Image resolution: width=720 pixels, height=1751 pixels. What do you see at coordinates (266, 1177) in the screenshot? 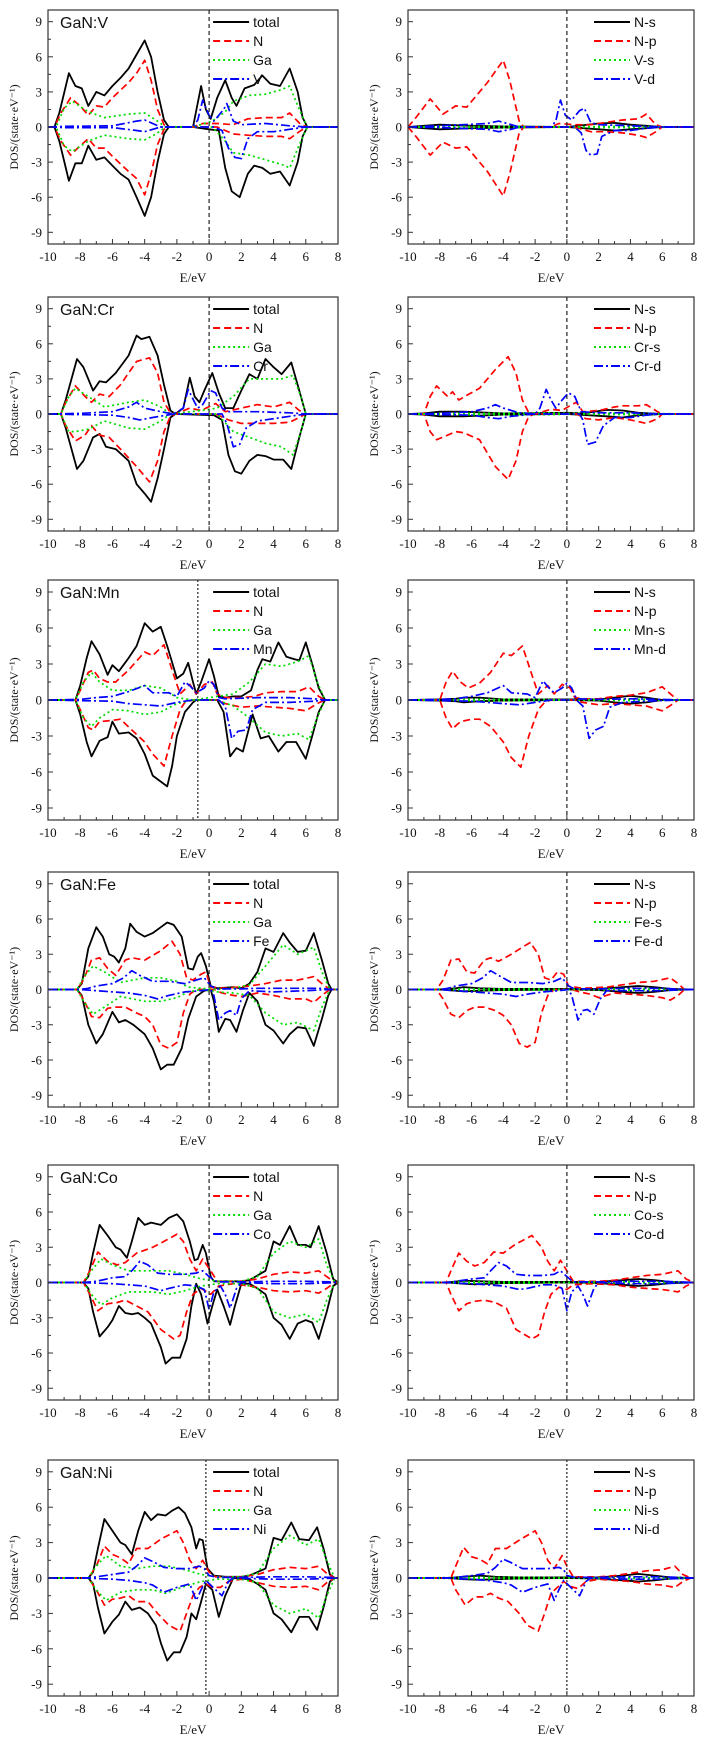
I see `legend-label: total` at bounding box center [266, 1177].